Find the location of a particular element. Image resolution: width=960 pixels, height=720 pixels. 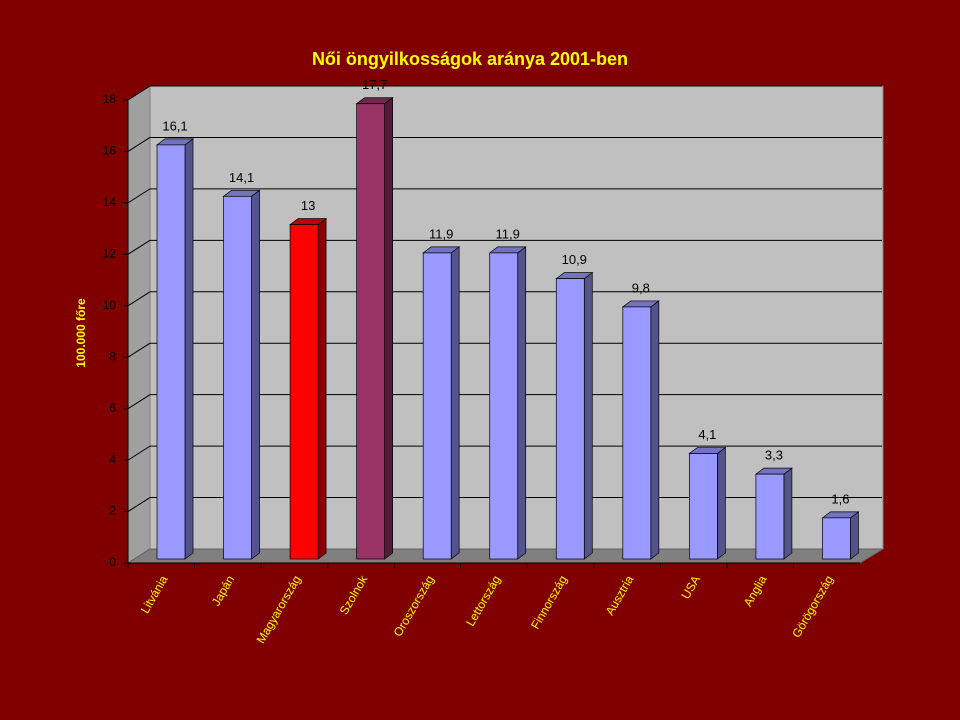

value-label: 13 is located at coordinates (308, 205).